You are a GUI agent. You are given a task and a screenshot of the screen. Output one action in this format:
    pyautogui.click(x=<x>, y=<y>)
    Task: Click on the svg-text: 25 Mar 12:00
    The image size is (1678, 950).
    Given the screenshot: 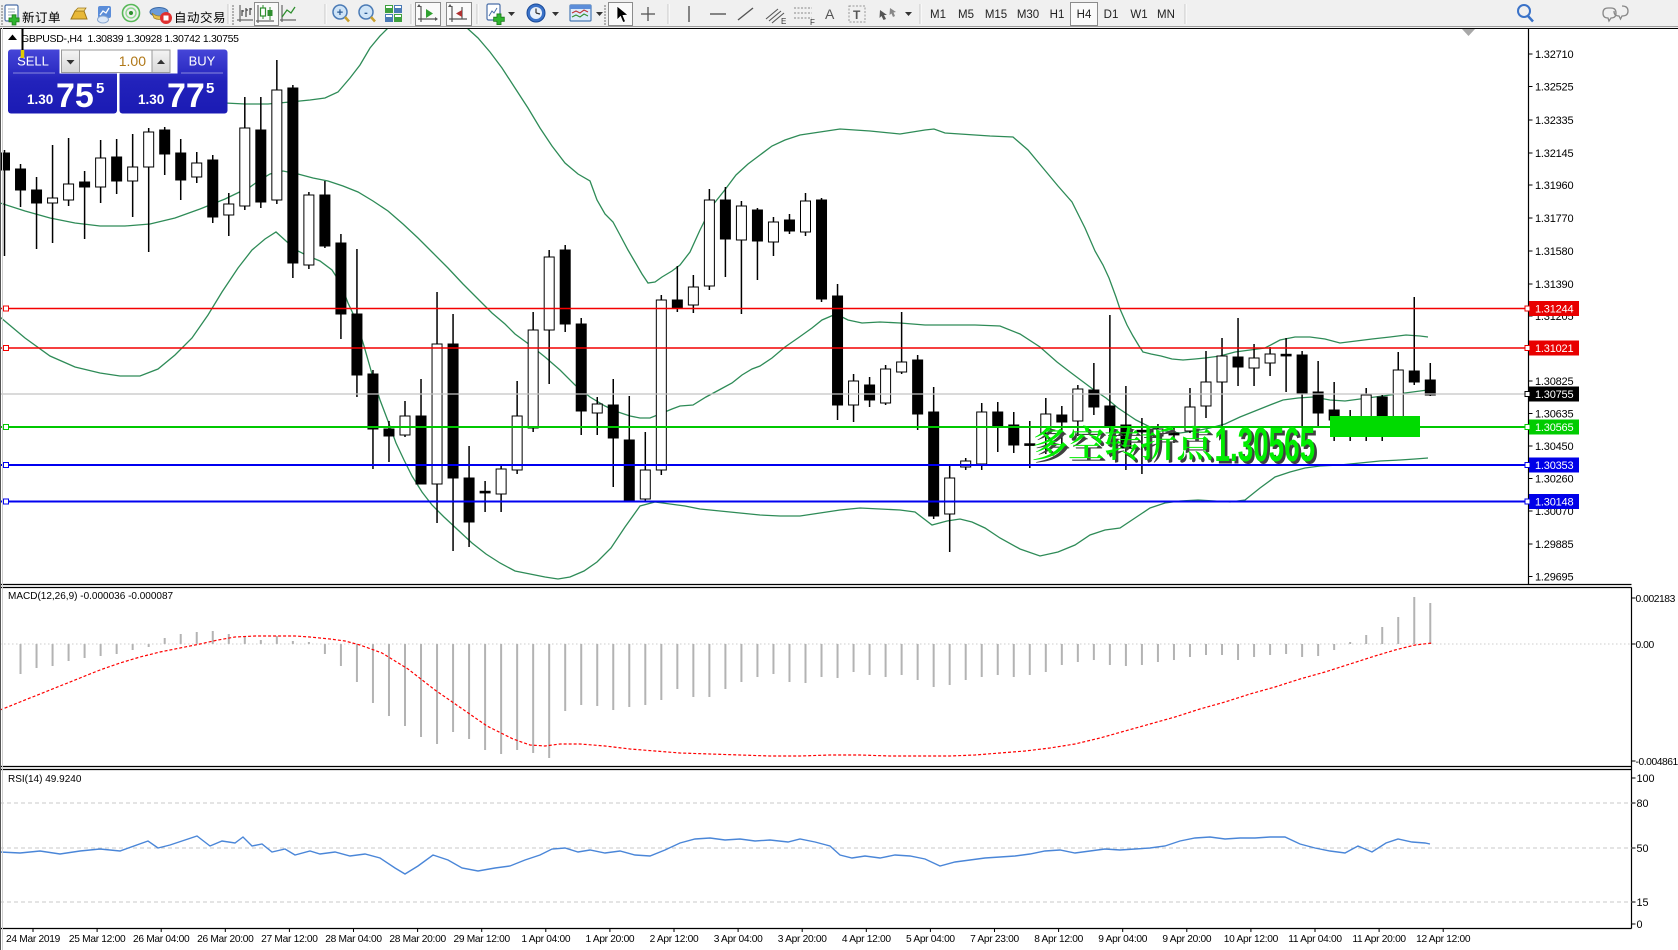 What is the action you would take?
    pyautogui.click(x=97, y=939)
    